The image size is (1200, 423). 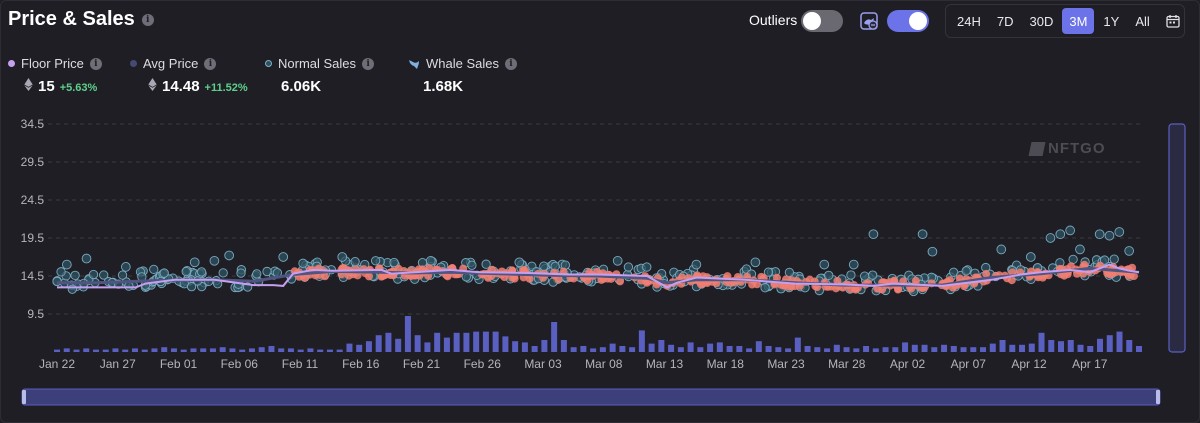 I want to click on normal-sales-dot, so click(x=268, y=63).